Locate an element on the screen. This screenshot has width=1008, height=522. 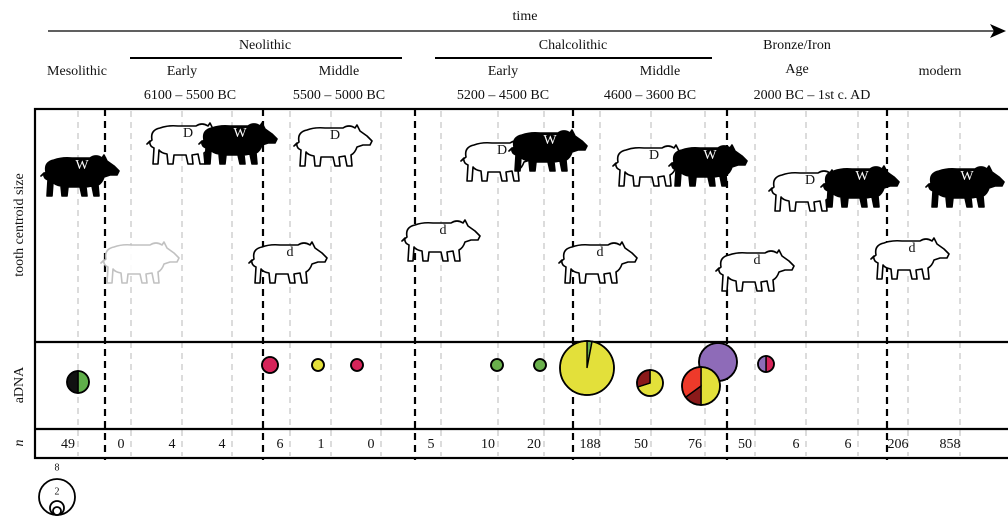
sample-size: 5 is located at coordinates (431, 444).